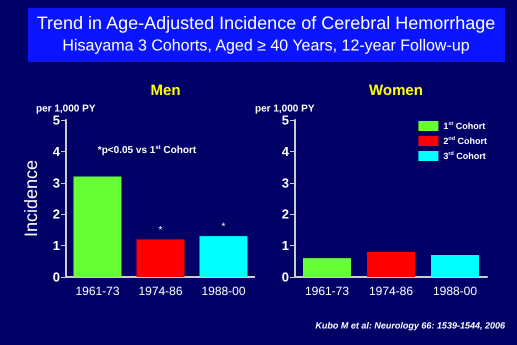 This screenshot has height=345, width=517. Describe the element at coordinates (396, 90) in the screenshot. I see `chart-title: Women` at that location.